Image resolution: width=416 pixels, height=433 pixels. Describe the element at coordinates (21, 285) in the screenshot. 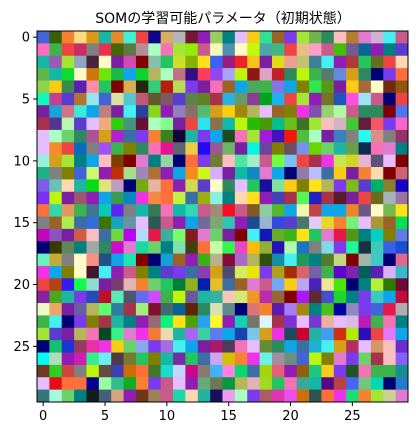

I see `y-tick-label: 20` at that location.